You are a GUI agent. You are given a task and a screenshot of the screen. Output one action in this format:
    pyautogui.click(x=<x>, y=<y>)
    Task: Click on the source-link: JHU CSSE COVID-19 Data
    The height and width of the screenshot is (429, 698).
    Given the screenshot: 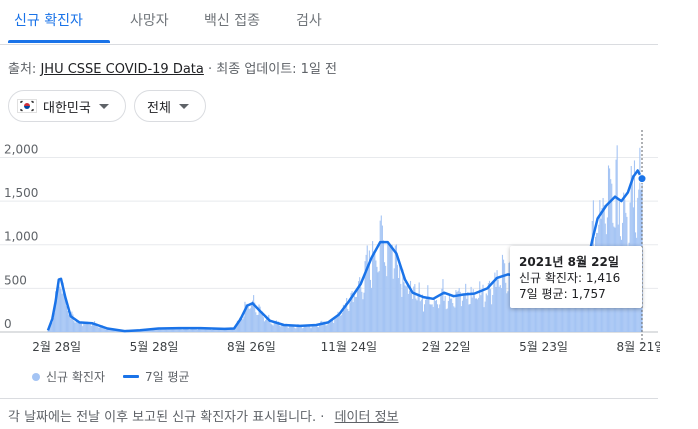 What is the action you would take?
    pyautogui.click(x=122, y=69)
    